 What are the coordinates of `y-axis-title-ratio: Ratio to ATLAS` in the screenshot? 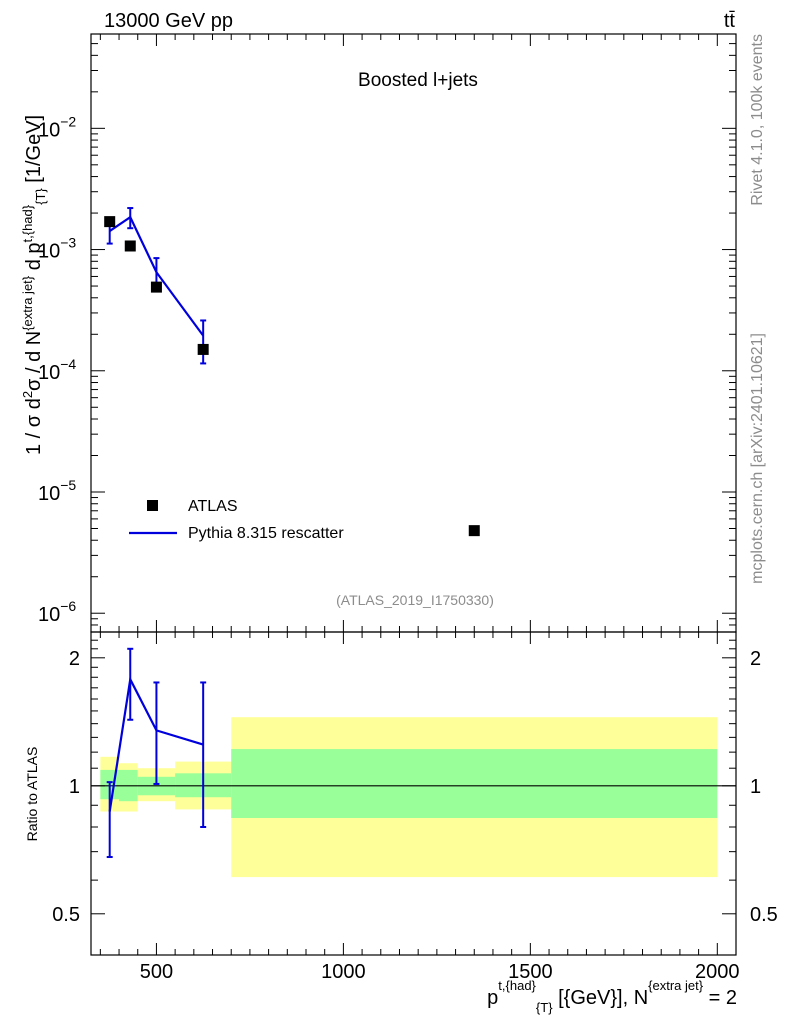 It's located at (32, 794).